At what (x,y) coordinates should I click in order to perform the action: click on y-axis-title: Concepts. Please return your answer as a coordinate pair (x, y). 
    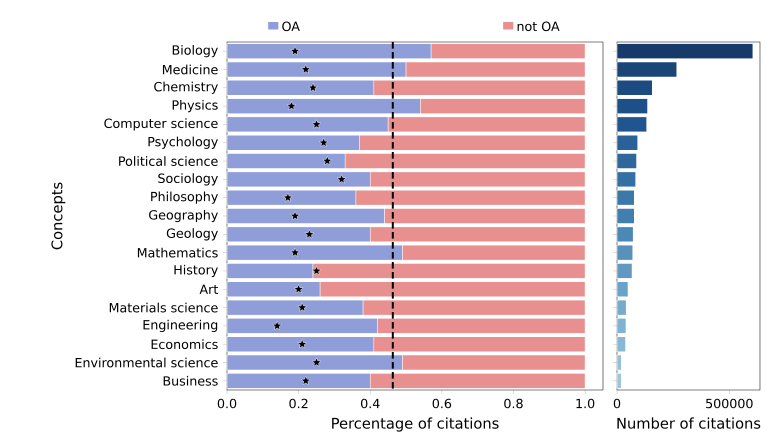
    Looking at the image, I should click on (58, 216).